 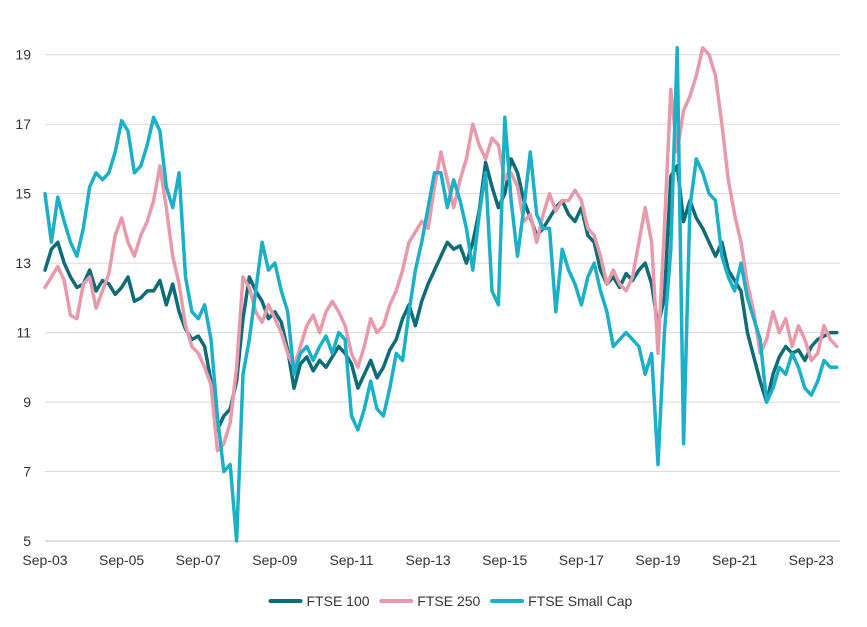 I want to click on x-tick-label: Sep-13, so click(x=428, y=560).